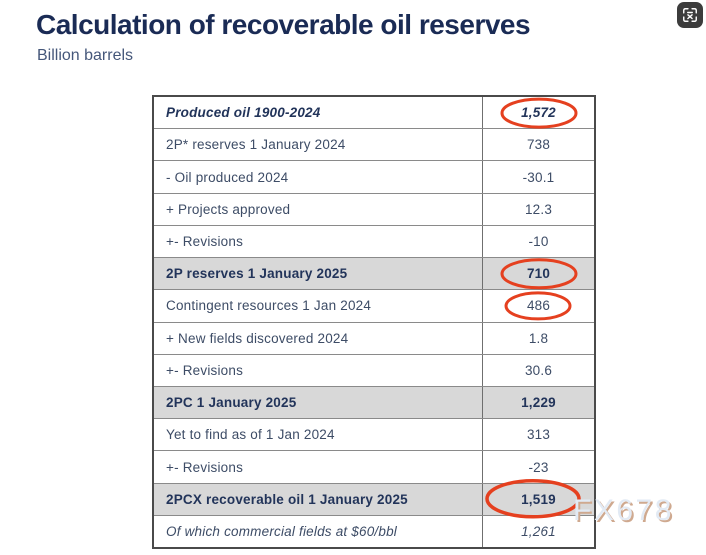 Image resolution: width=706 pixels, height=555 pixels. What do you see at coordinates (318, 338) in the screenshot?
I see `row-label: + New fields discovered 2024` at bounding box center [318, 338].